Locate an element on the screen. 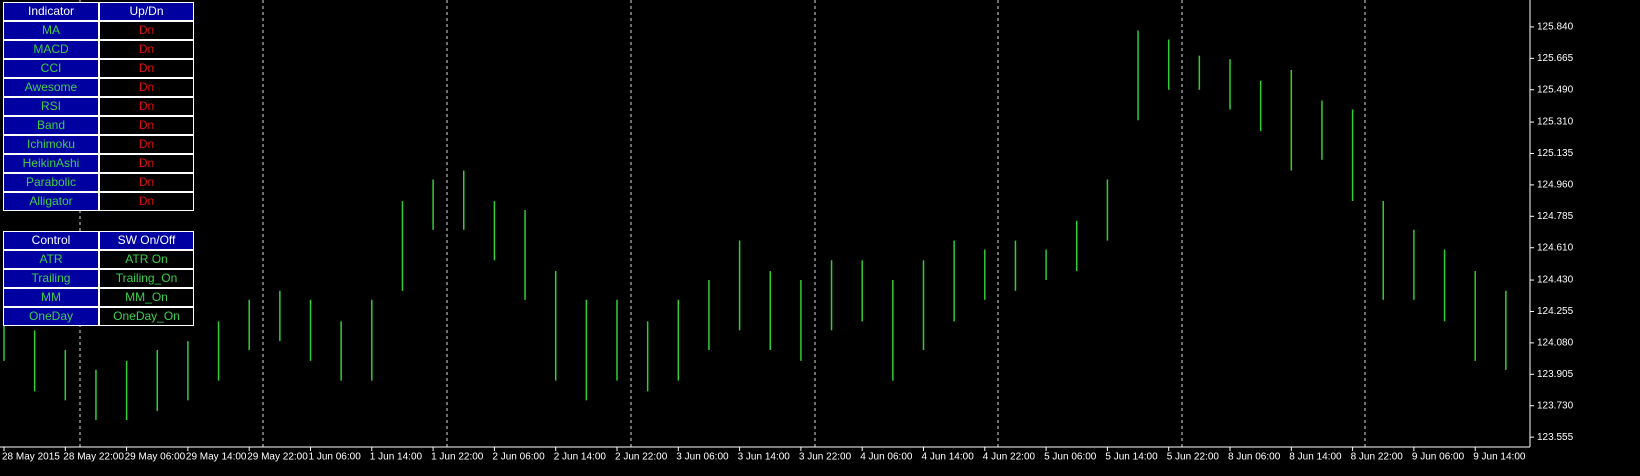 The width and height of the screenshot is (1640, 476). panel-cell: MACD is located at coordinates (51, 49).